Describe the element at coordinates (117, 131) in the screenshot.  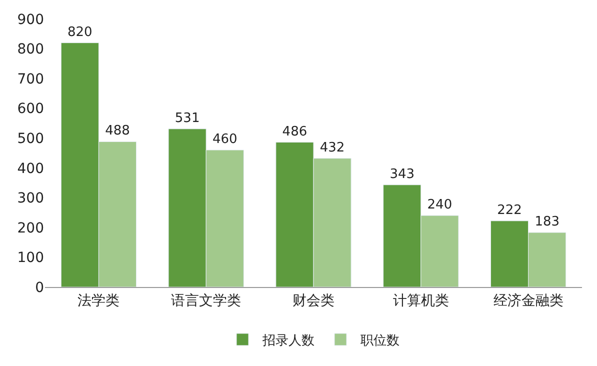
I see `data-label: 488` at that location.